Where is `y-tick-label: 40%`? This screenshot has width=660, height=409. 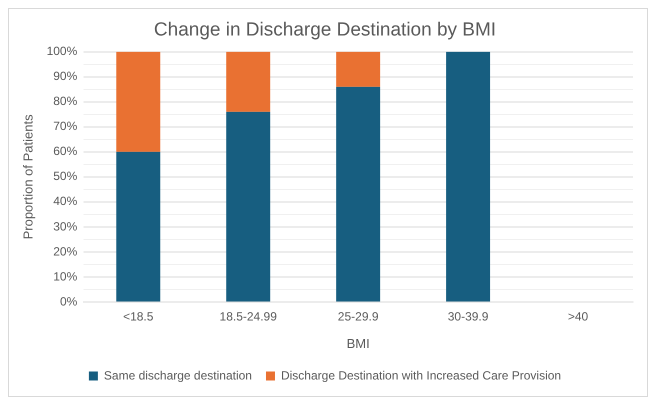 y-tick-label: 40% is located at coordinates (65, 201).